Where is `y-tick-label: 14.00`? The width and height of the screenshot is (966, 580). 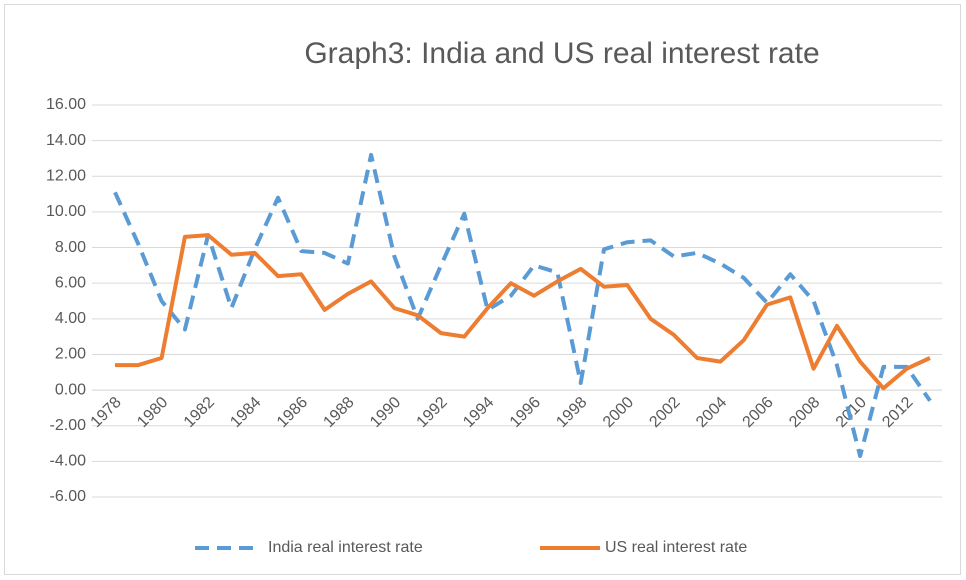 y-tick-label: 14.00 is located at coordinates (66, 140).